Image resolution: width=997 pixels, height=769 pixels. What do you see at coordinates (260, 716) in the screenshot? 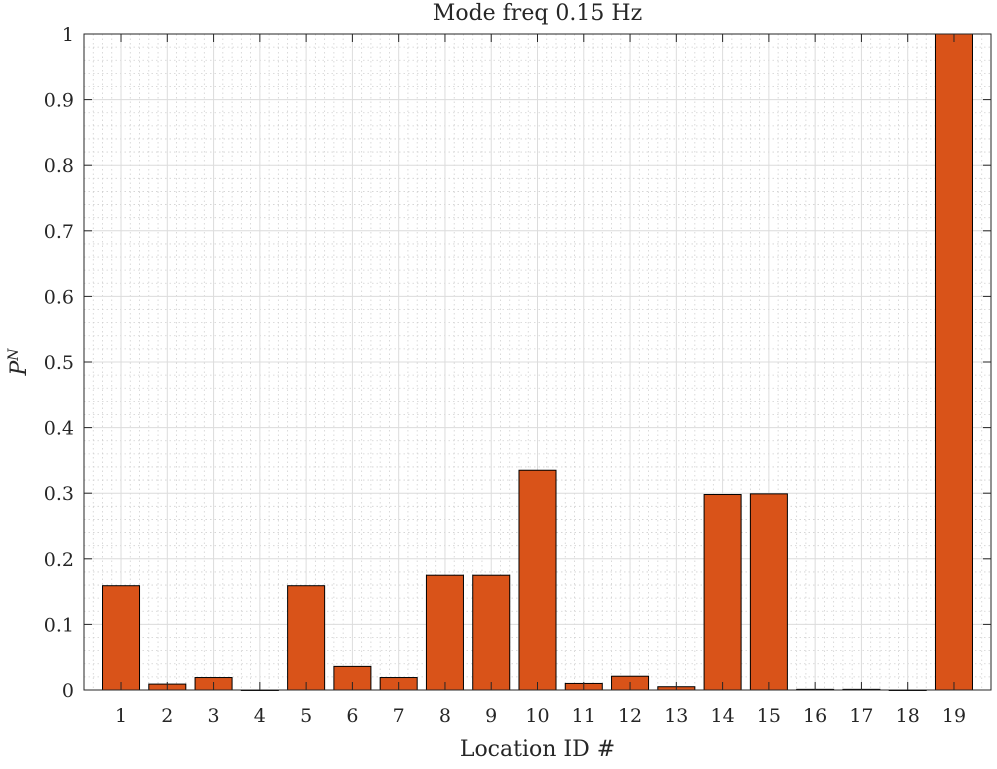
I see `x-tick-label: 4` at bounding box center [260, 716].